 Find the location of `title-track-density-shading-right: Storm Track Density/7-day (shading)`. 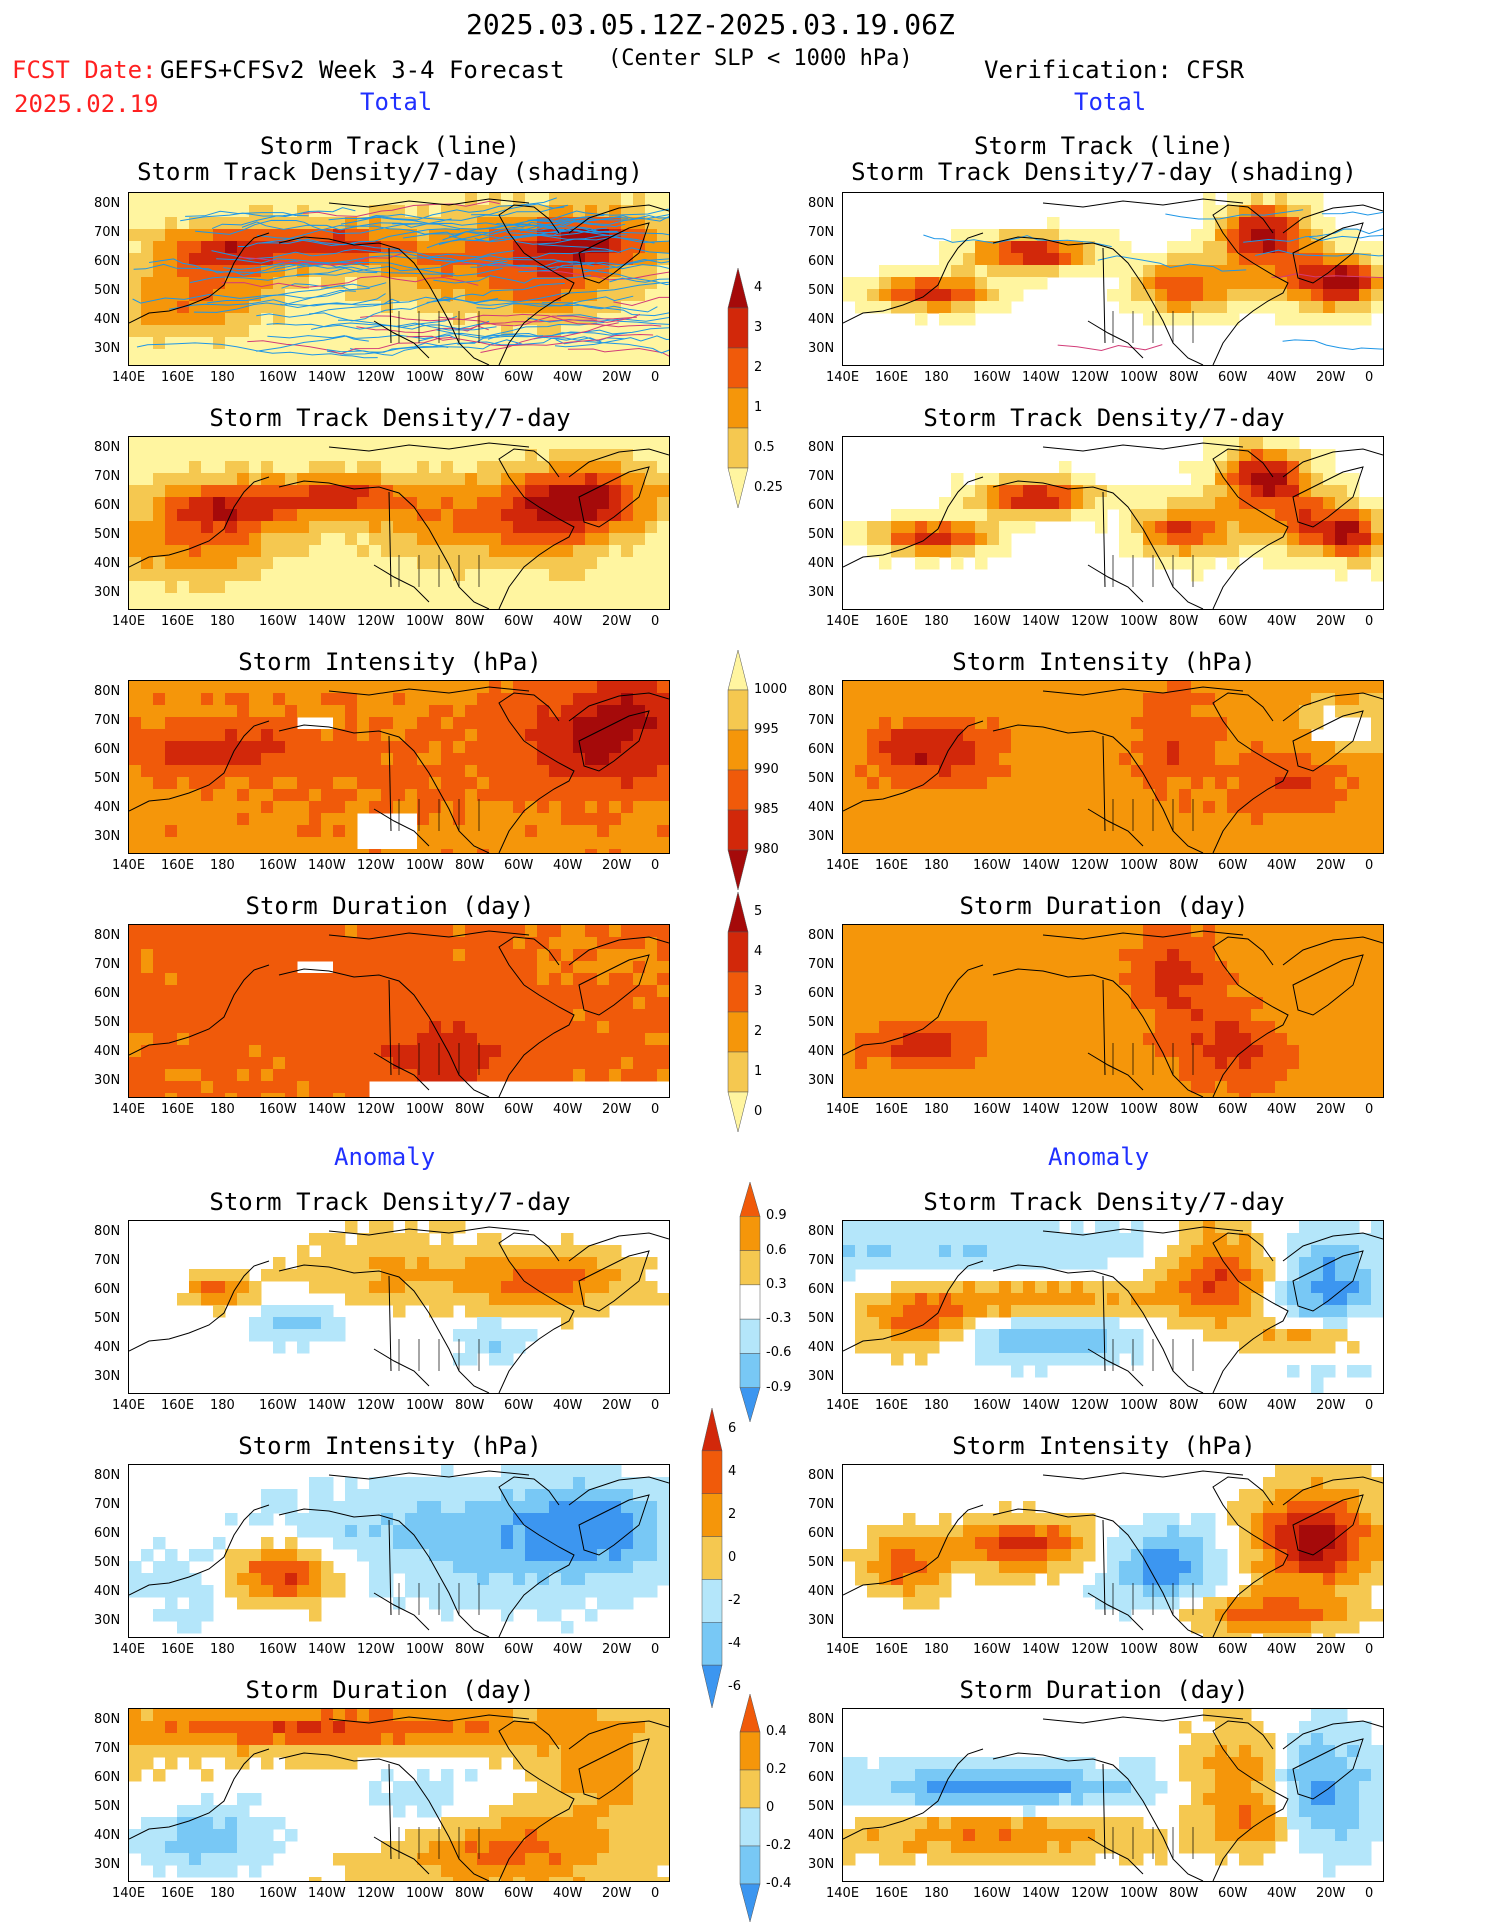

title-track-density-shading-right: Storm Track Density/7-day (shading) is located at coordinates (1104, 172).